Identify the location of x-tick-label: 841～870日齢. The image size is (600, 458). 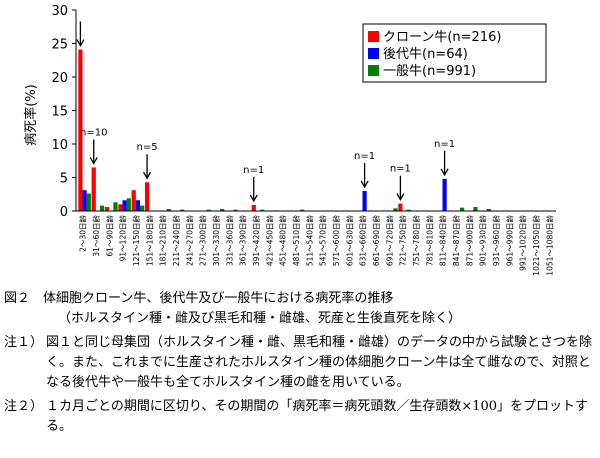
(456, 241).